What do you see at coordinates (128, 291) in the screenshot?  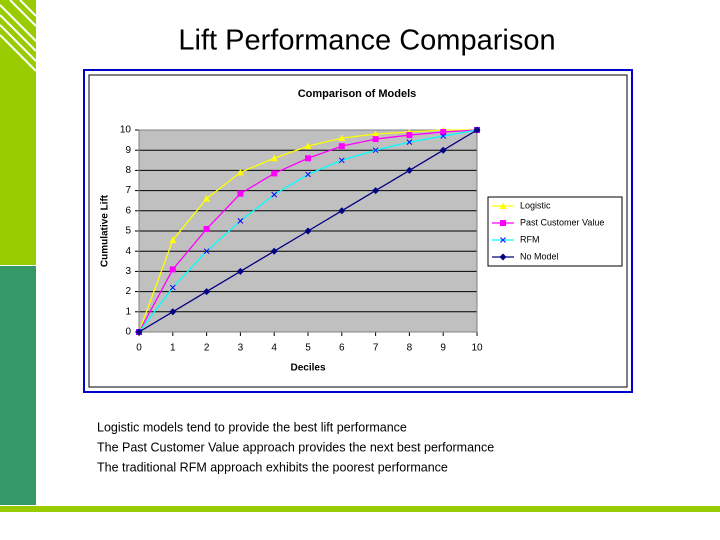 I see `y-tick-label: 2` at bounding box center [128, 291].